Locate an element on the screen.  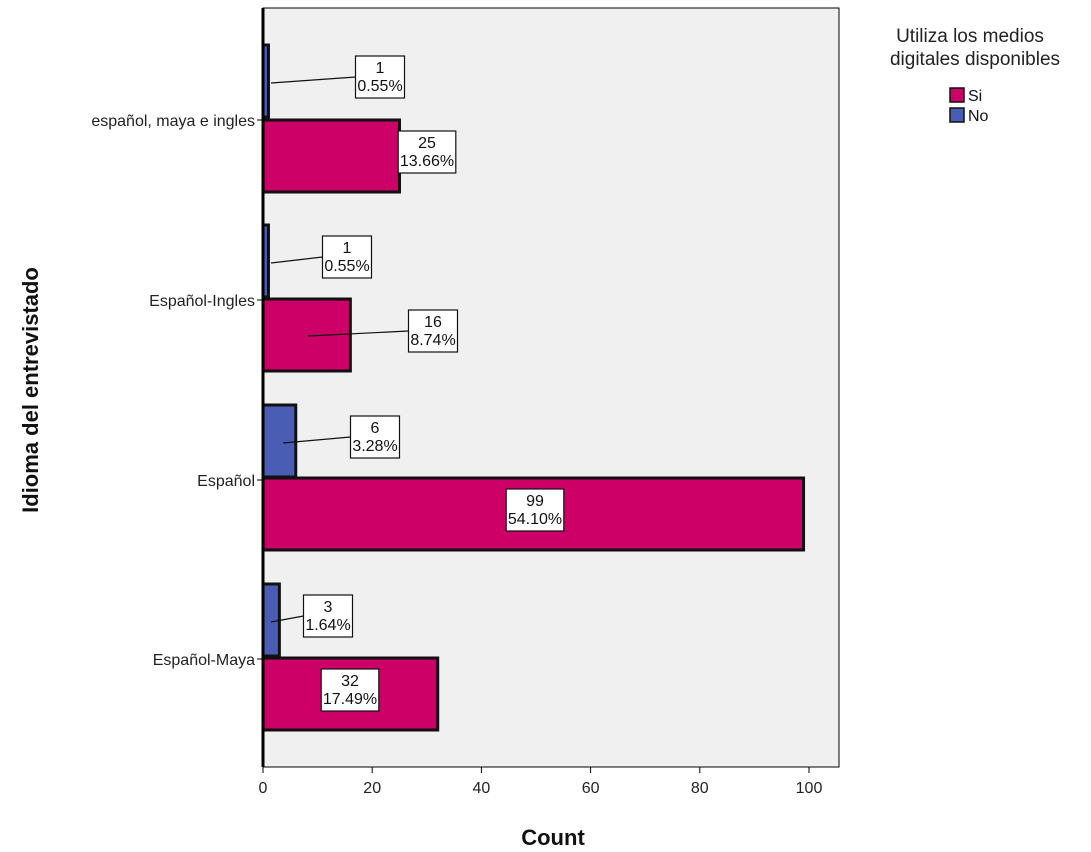
data-label-no-1-box is located at coordinates (347, 257).